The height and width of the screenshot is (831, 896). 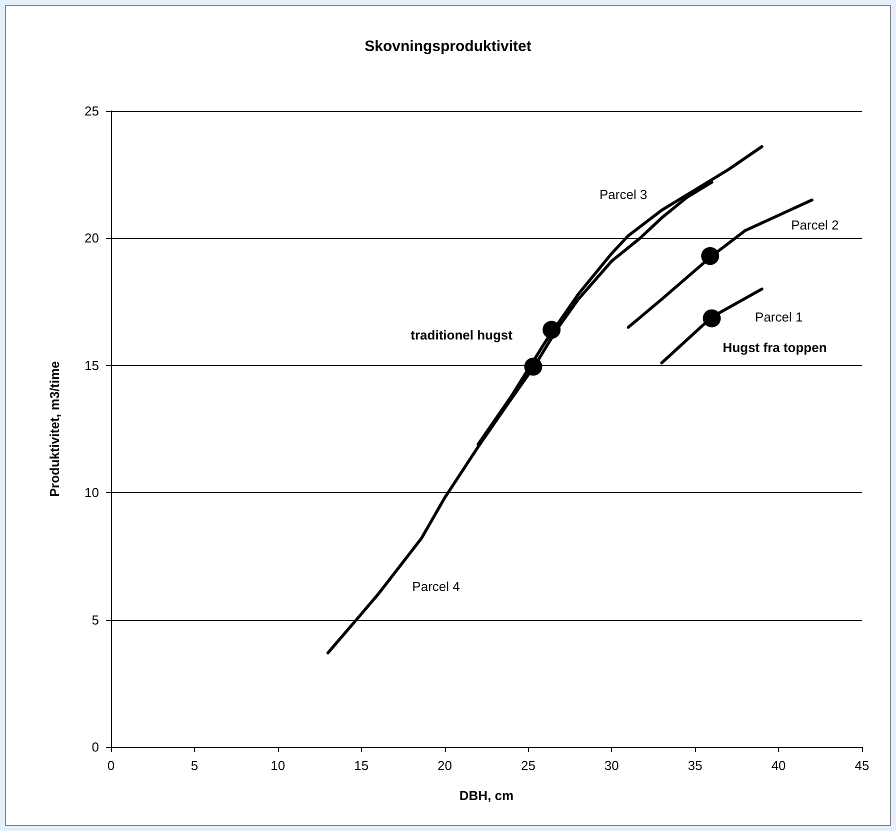 I want to click on y-tick-label: 15, so click(x=91, y=365).